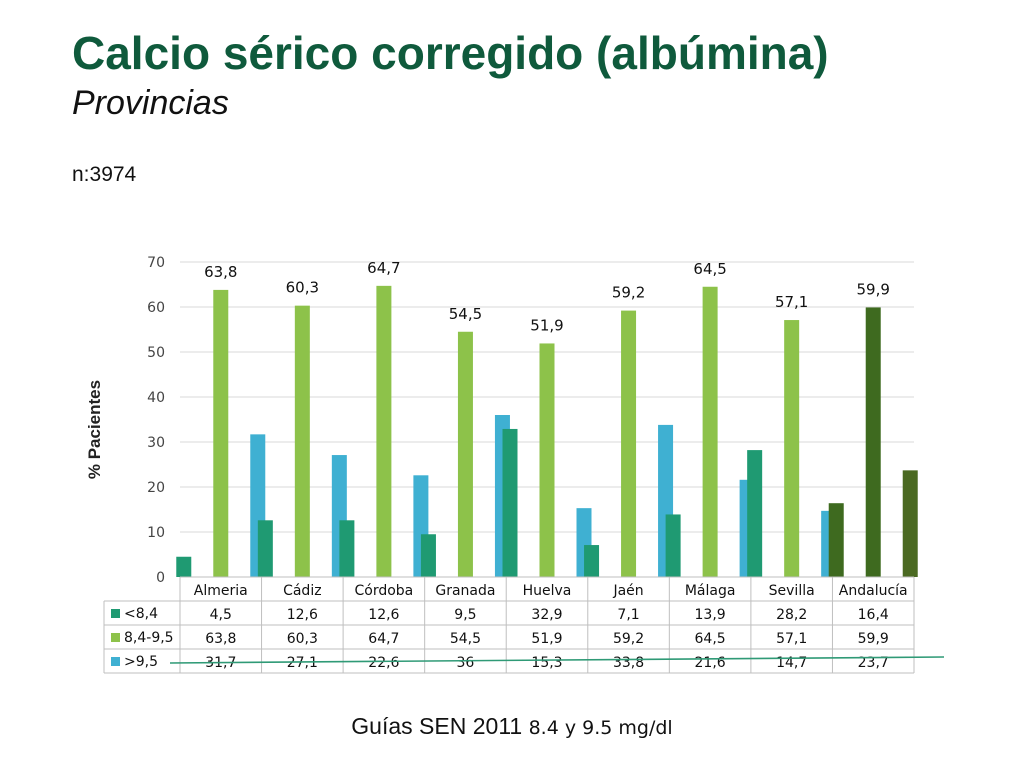 This screenshot has height=768, width=1024. What do you see at coordinates (383, 663) in the screenshot?
I see `table-cell: 22,6` at bounding box center [383, 663].